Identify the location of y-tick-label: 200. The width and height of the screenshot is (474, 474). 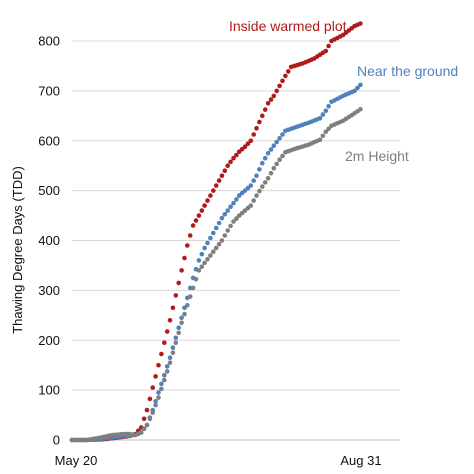
(49, 340).